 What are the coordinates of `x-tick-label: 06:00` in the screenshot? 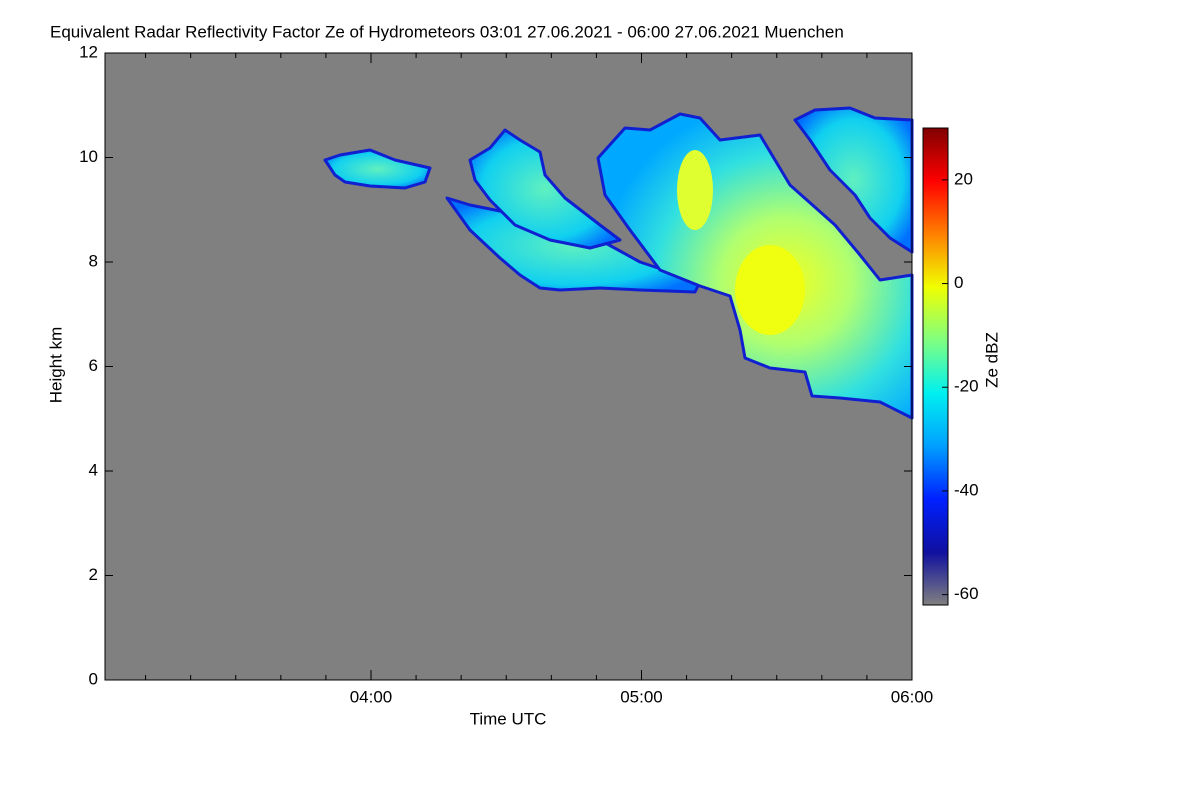 It's located at (912, 696).